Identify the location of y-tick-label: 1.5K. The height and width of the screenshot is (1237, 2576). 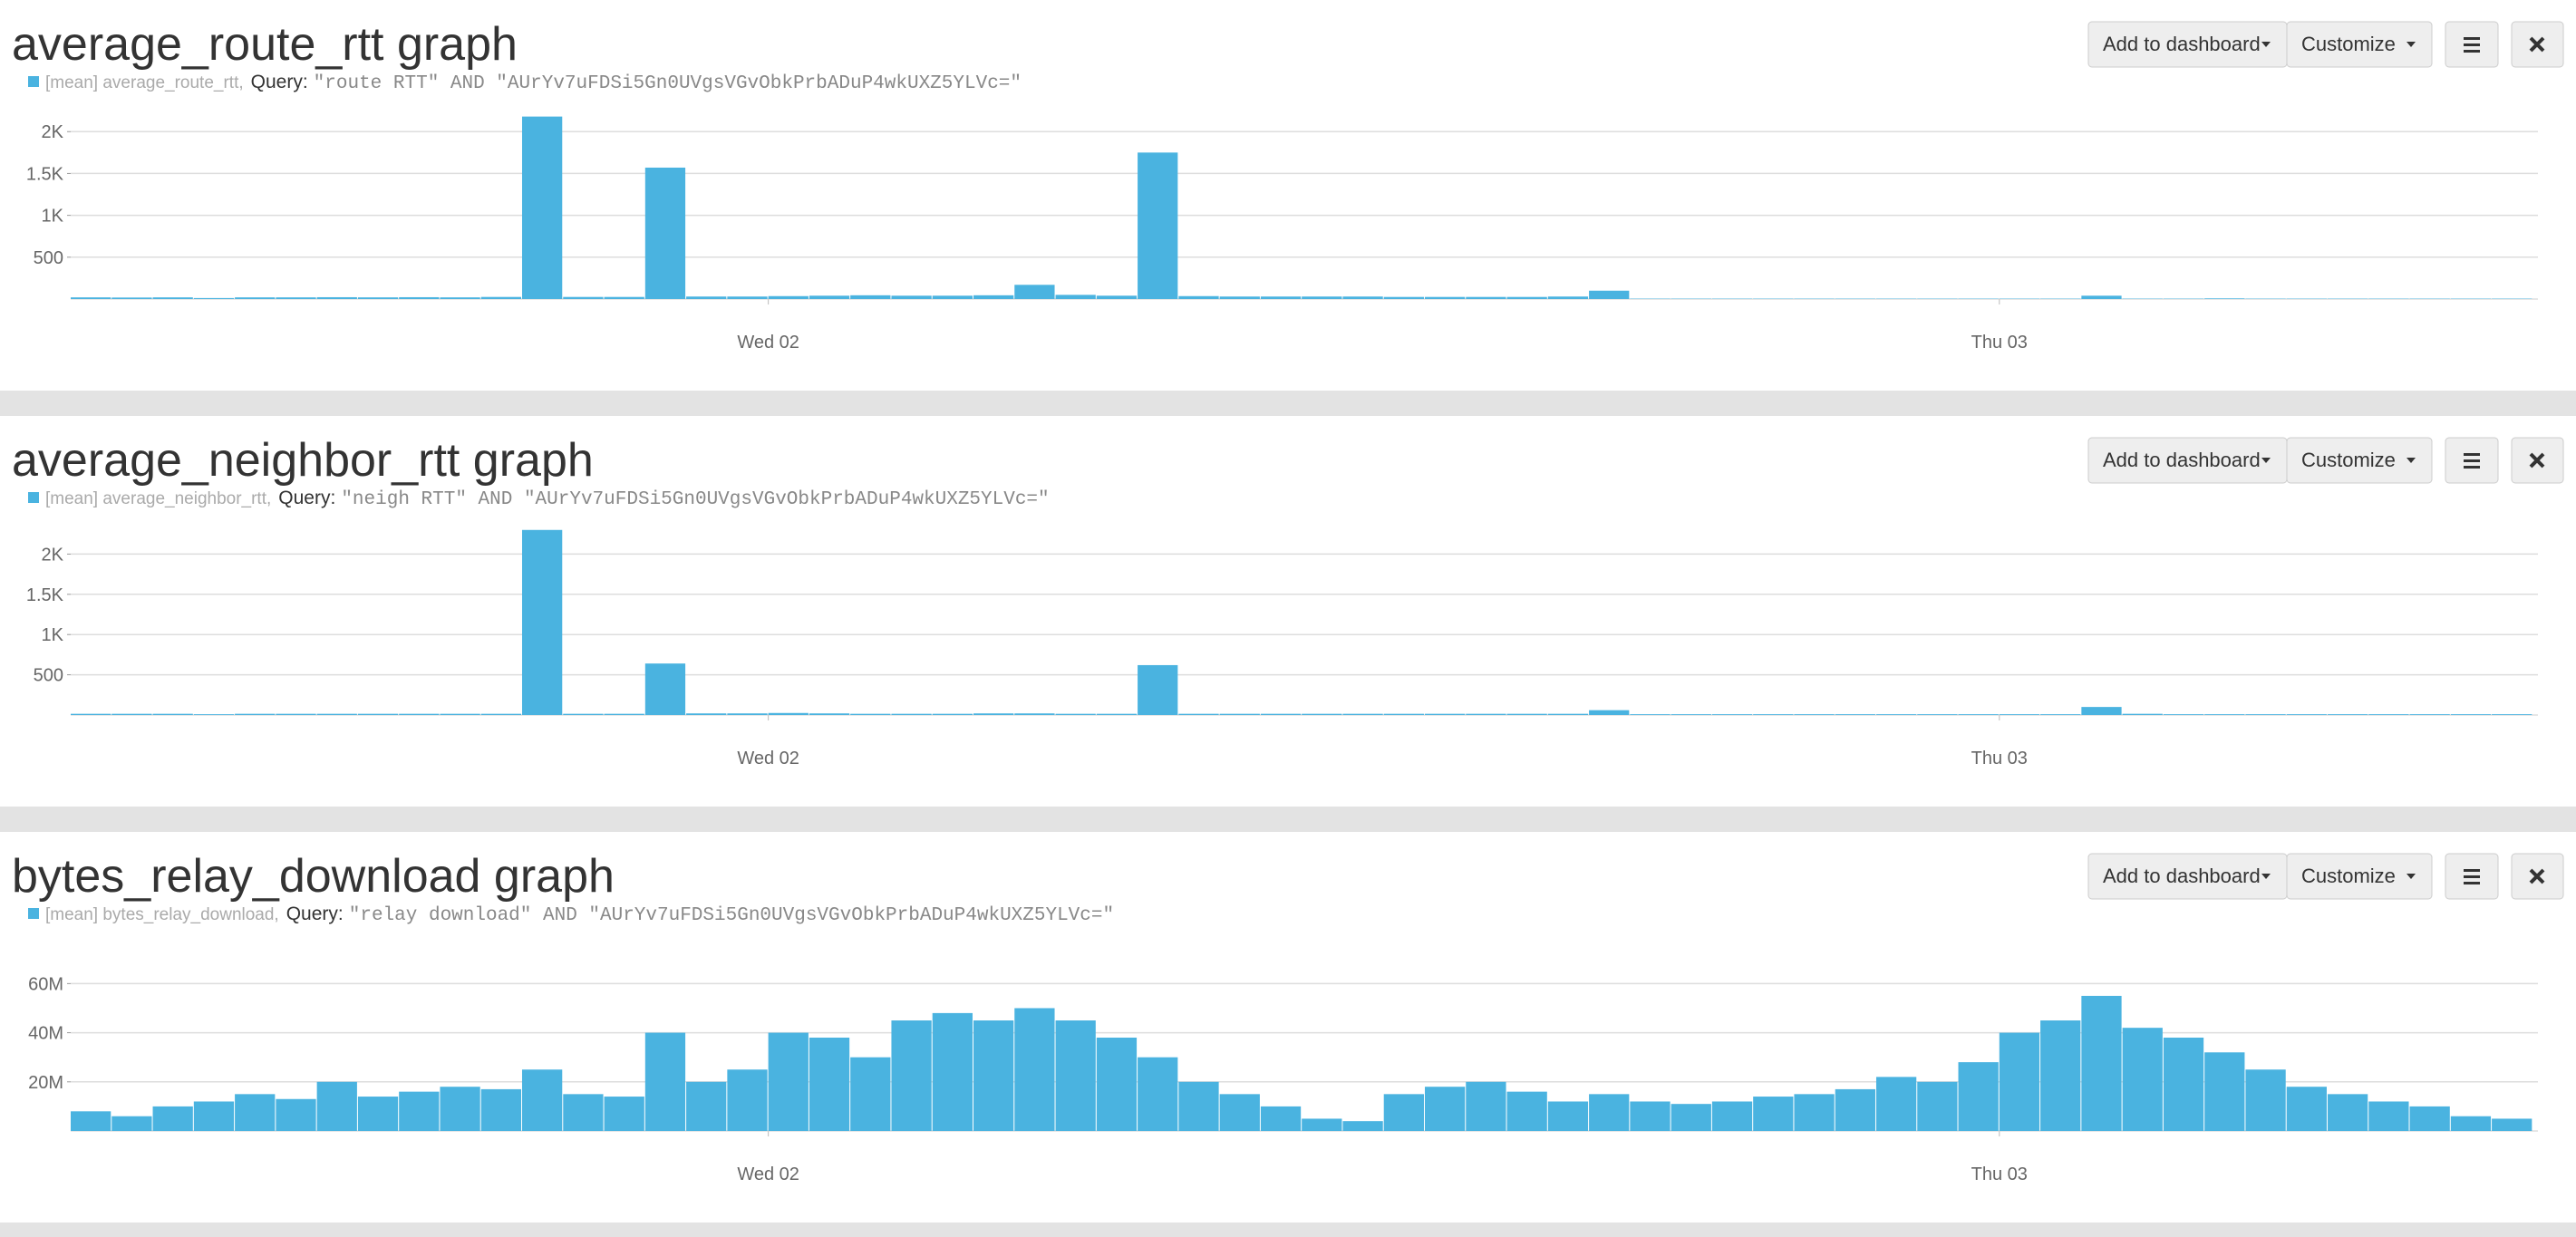
(45, 174).